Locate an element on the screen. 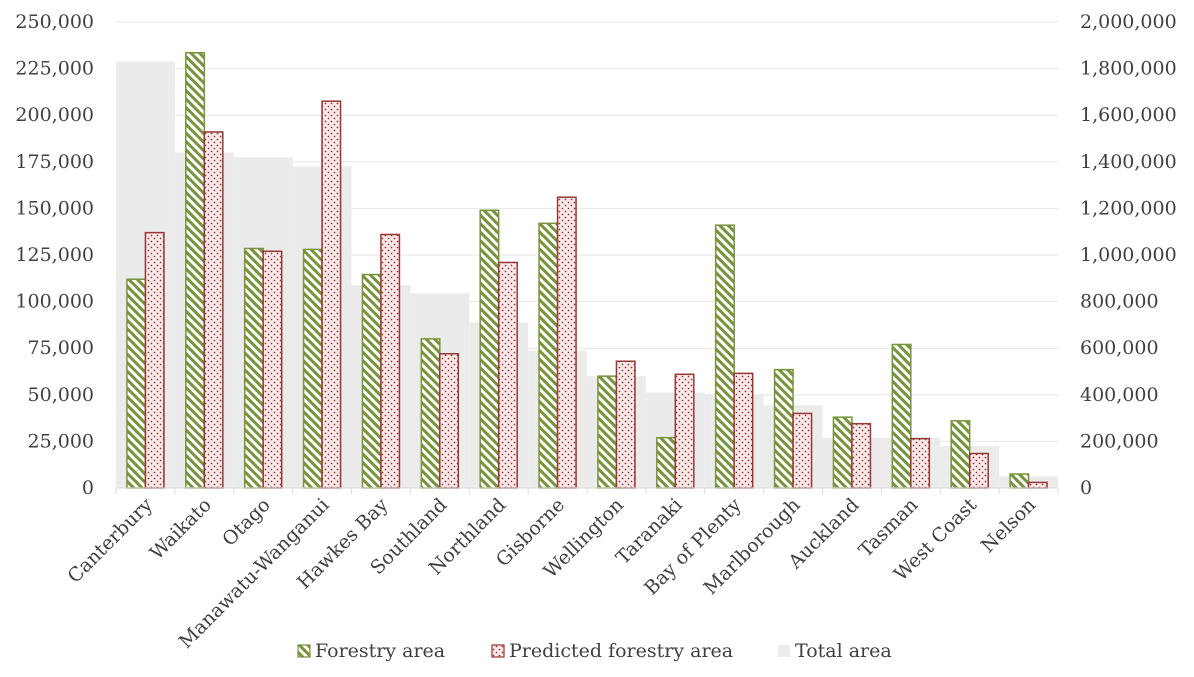  left-tick-label: 0 is located at coordinates (88, 488).